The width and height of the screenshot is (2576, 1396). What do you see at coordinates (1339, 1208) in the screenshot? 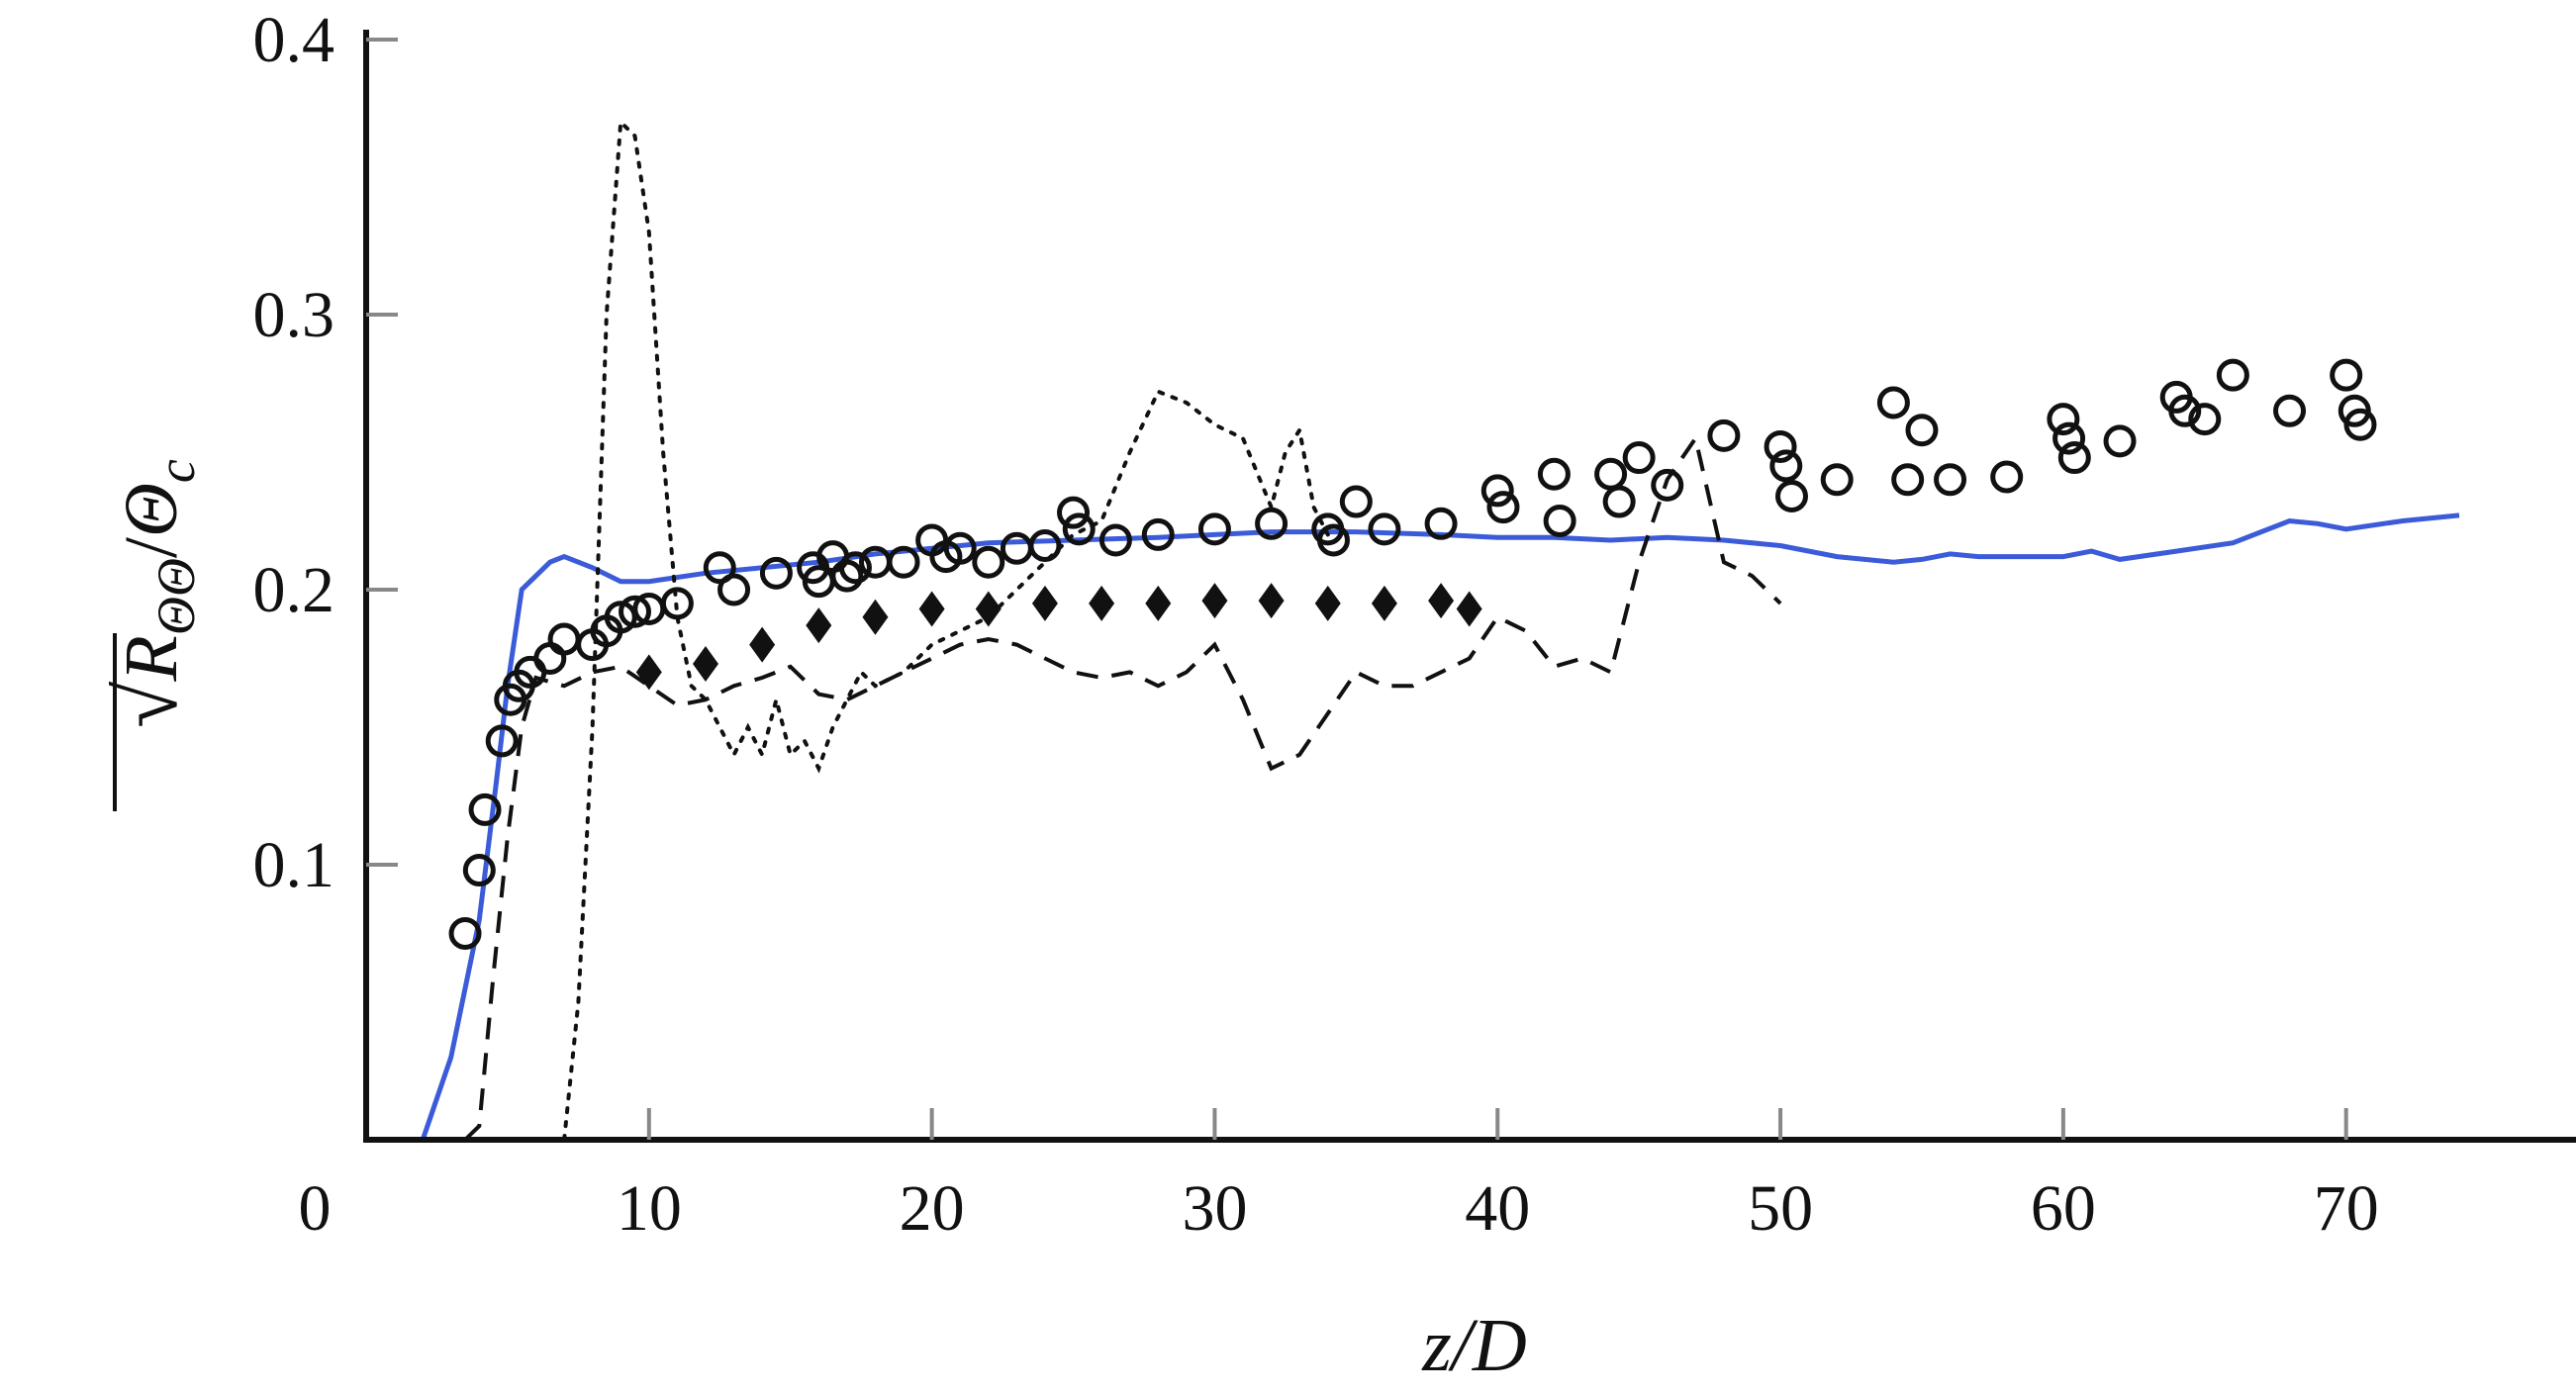
I see `x-tick-labels: 0 10 20 30 40 50 60 70` at bounding box center [1339, 1208].